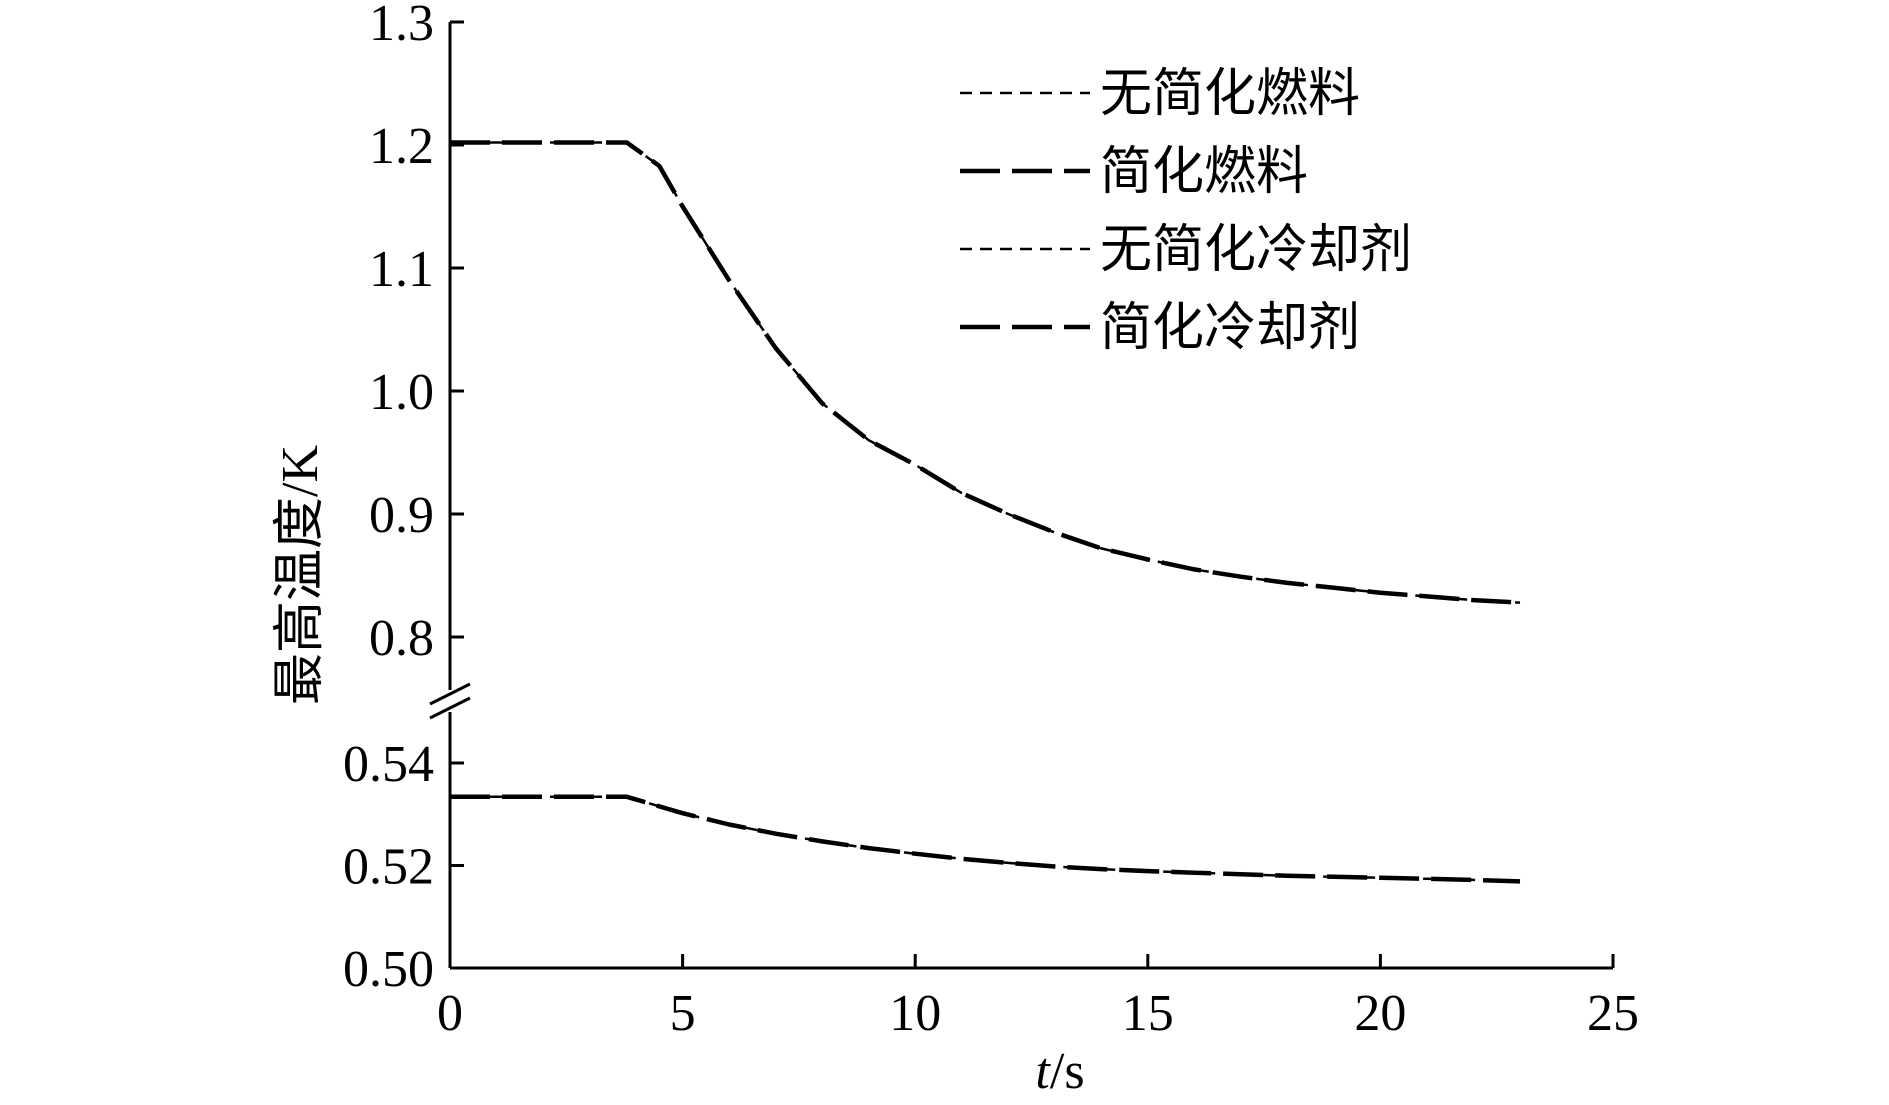  I want to click on x-tick-label: 5, so click(683, 1013).